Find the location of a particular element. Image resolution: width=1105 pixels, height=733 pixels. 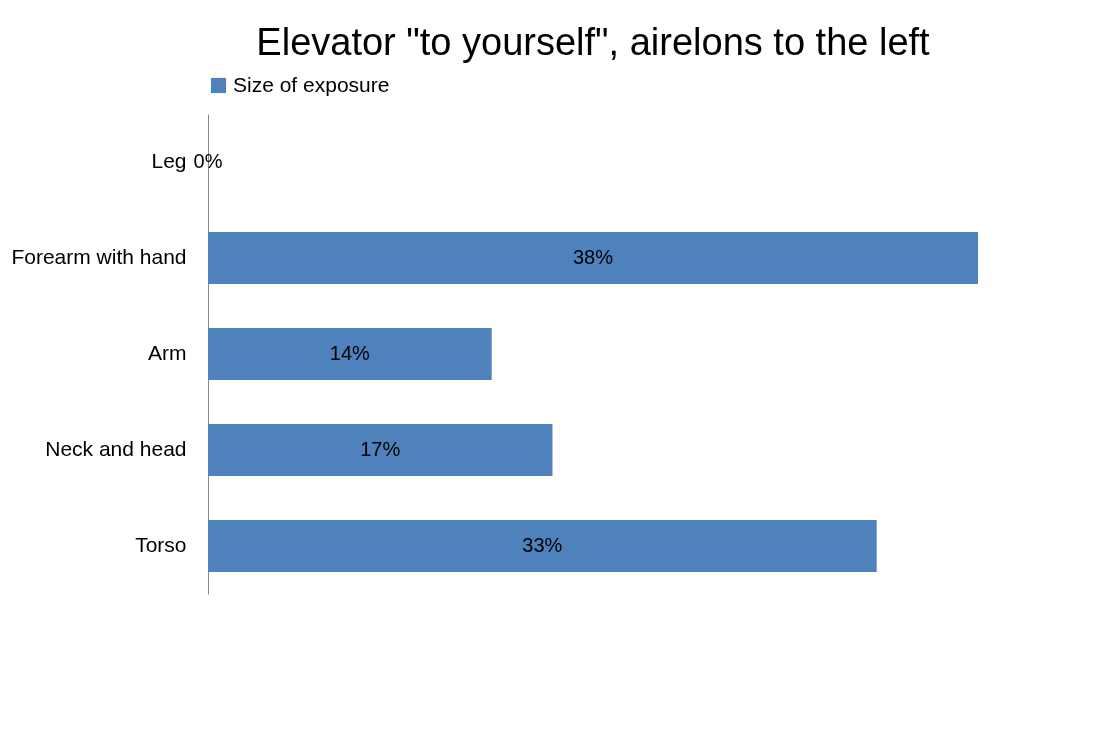

legend-label: Size of exposure is located at coordinates (311, 84).